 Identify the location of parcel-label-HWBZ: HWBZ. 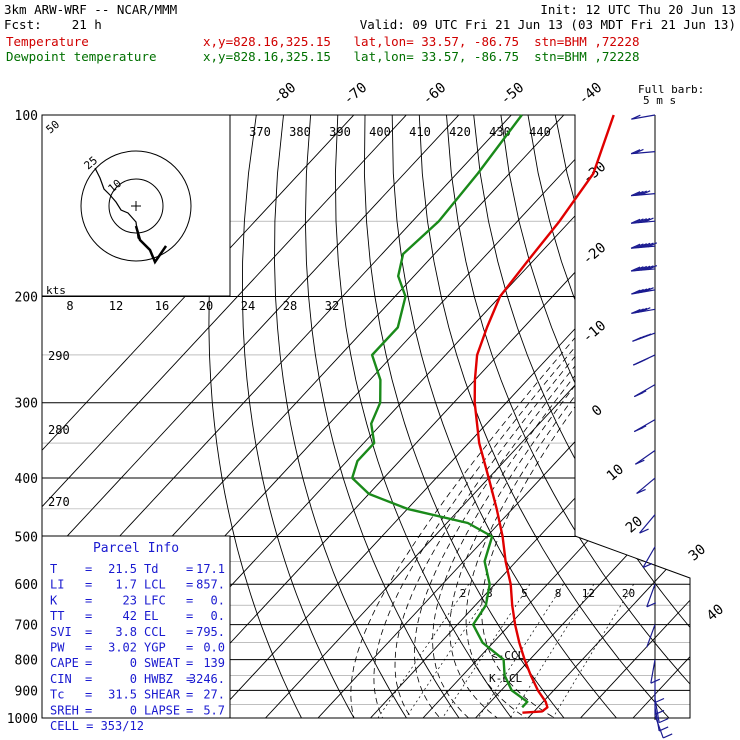
(158, 679).